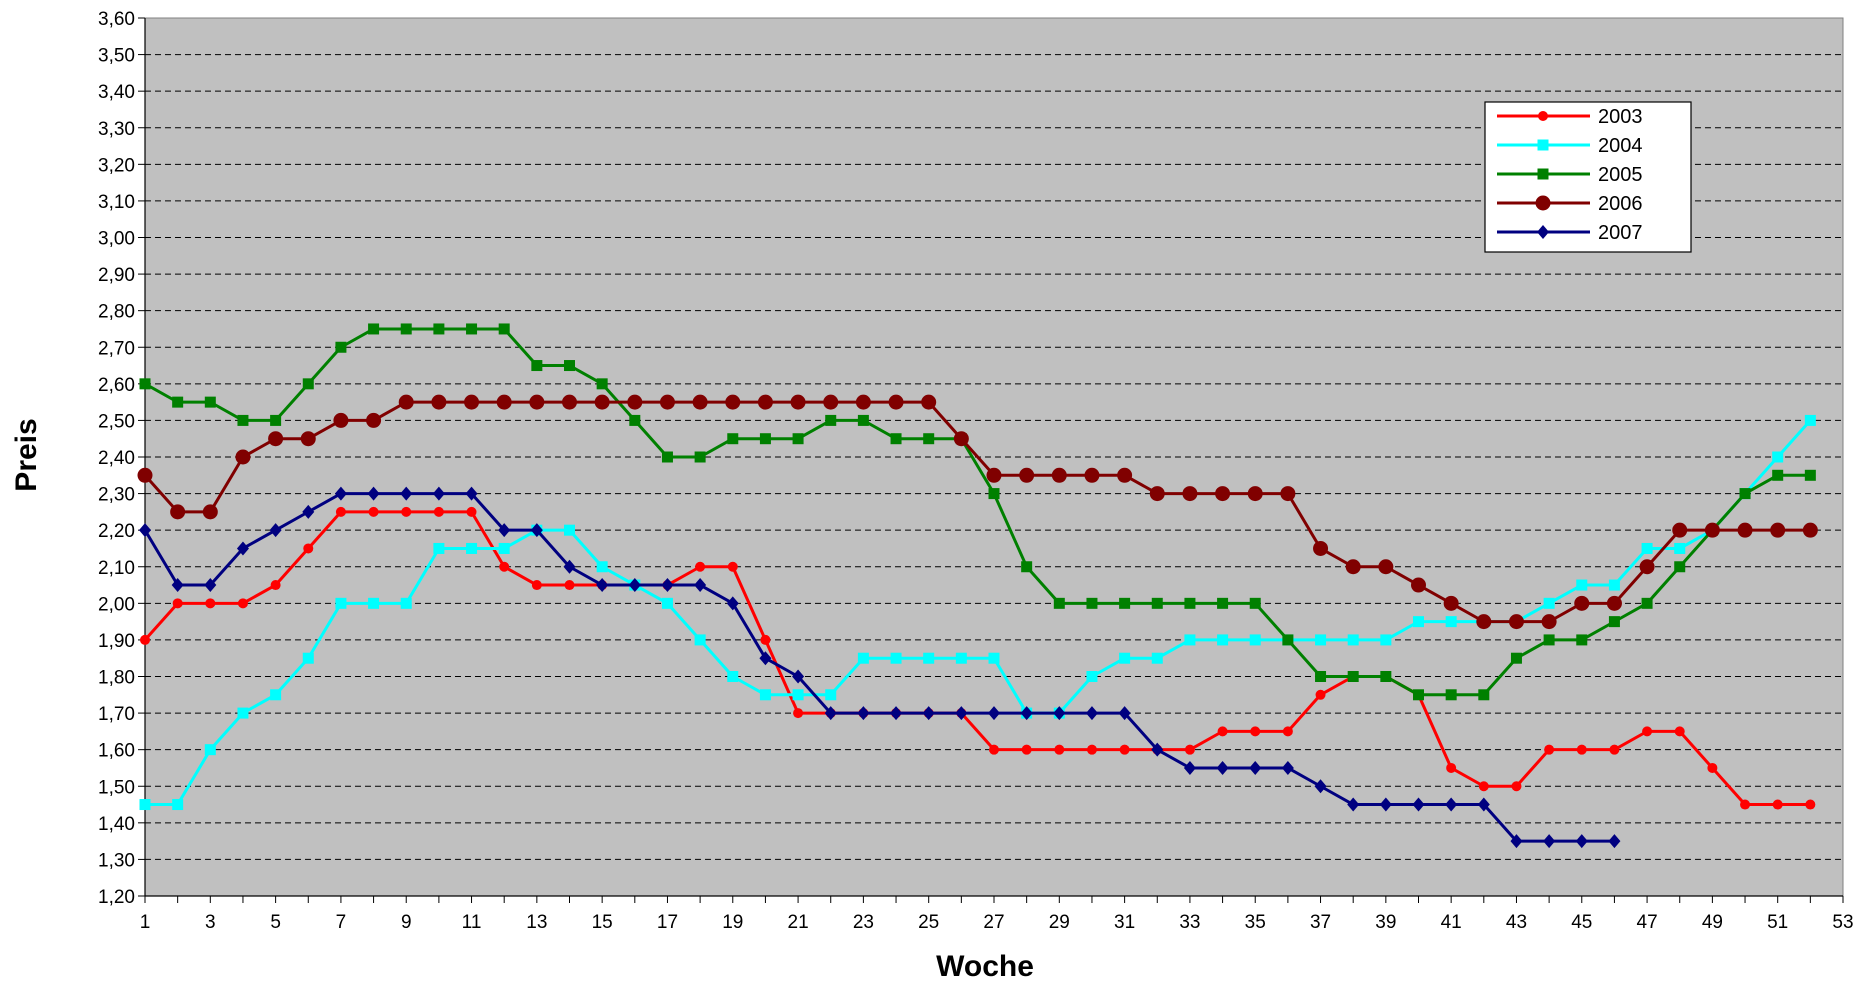 The image size is (1856, 988). What do you see at coordinates (1451, 922) in the screenshot?
I see `x-tick-label: 41` at bounding box center [1451, 922].